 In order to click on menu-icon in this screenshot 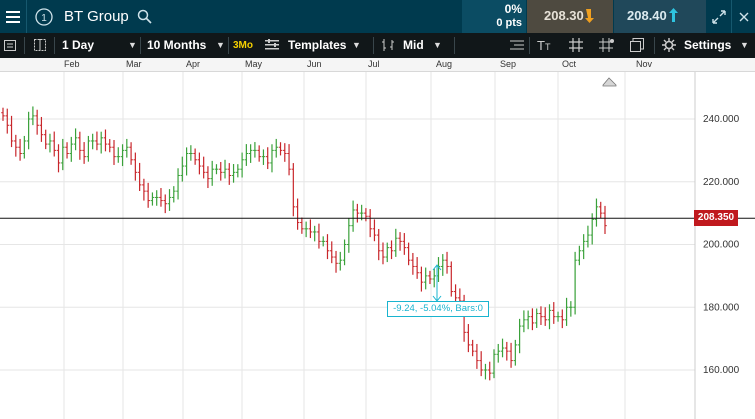, I will do `click(13, 16)`.